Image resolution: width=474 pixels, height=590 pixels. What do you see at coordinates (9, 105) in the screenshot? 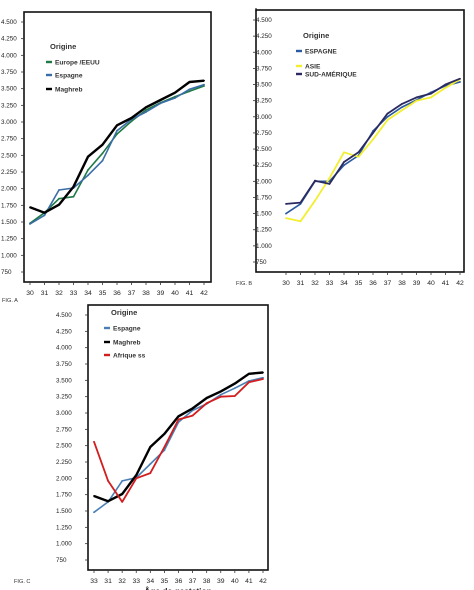
I see `fig-a-ytick-label: 3.250` at bounding box center [9, 105].